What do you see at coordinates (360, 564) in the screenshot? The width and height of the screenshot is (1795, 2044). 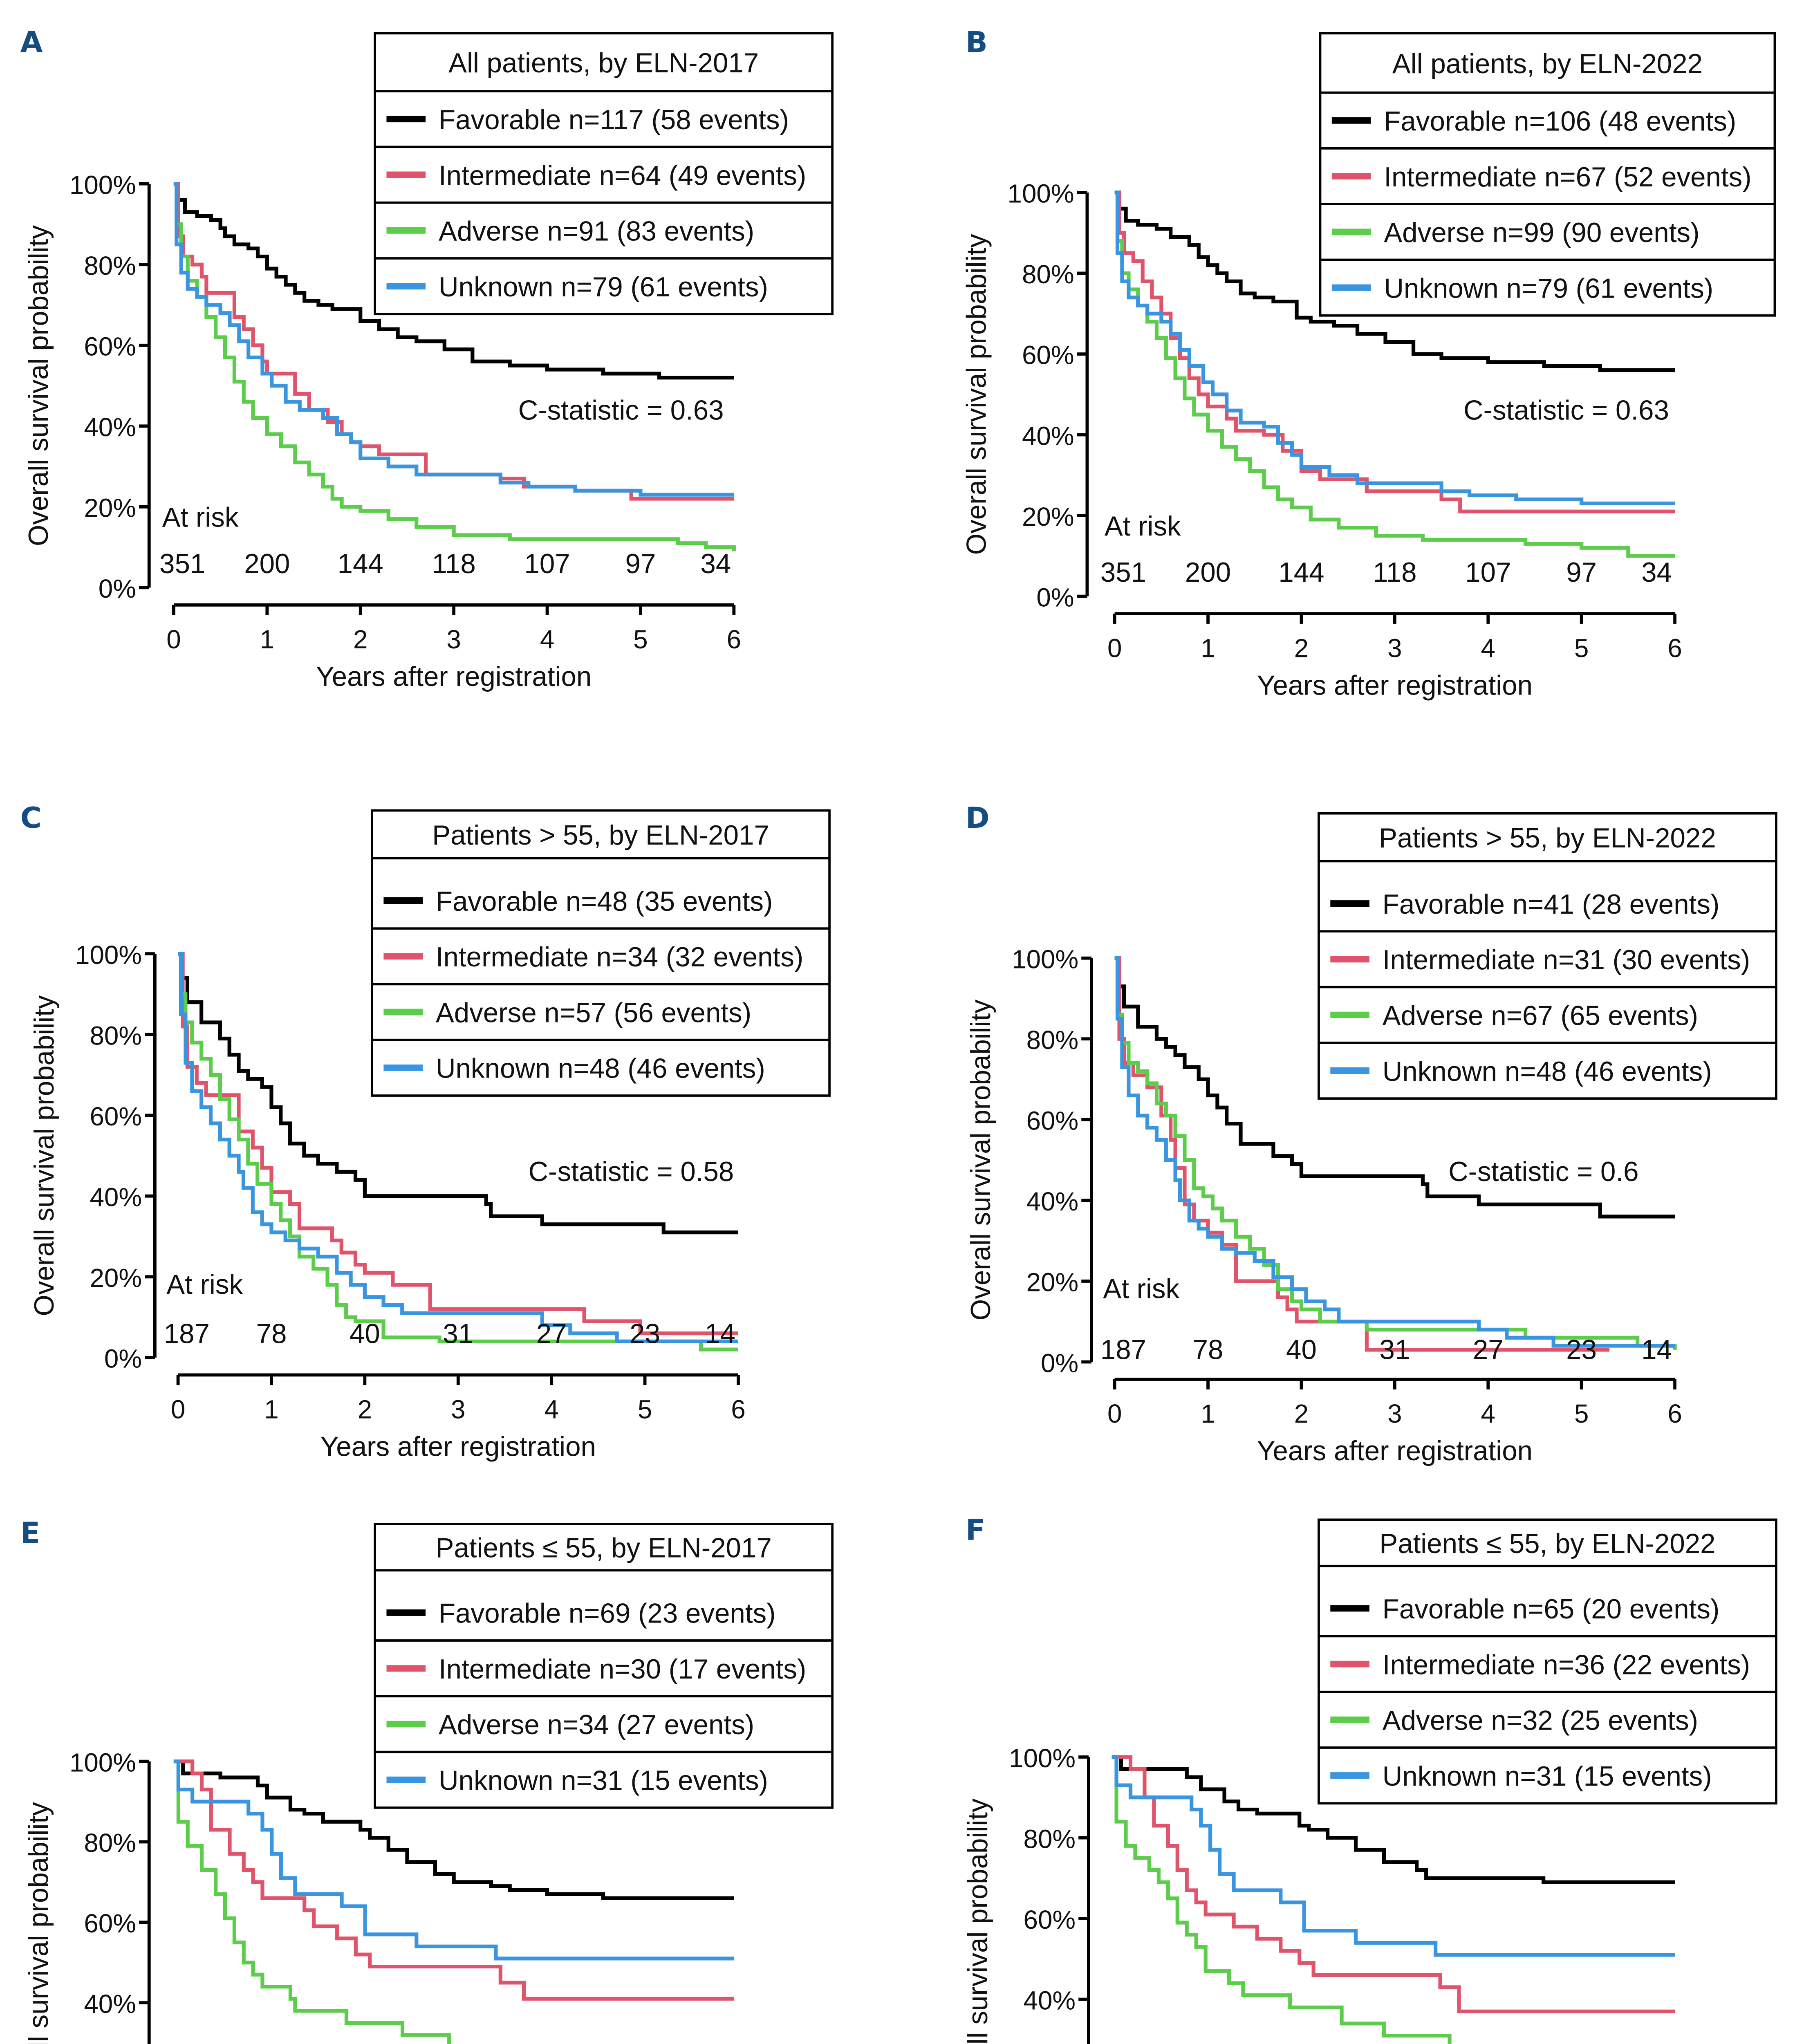 I see `at-risk-count: 144` at bounding box center [360, 564].